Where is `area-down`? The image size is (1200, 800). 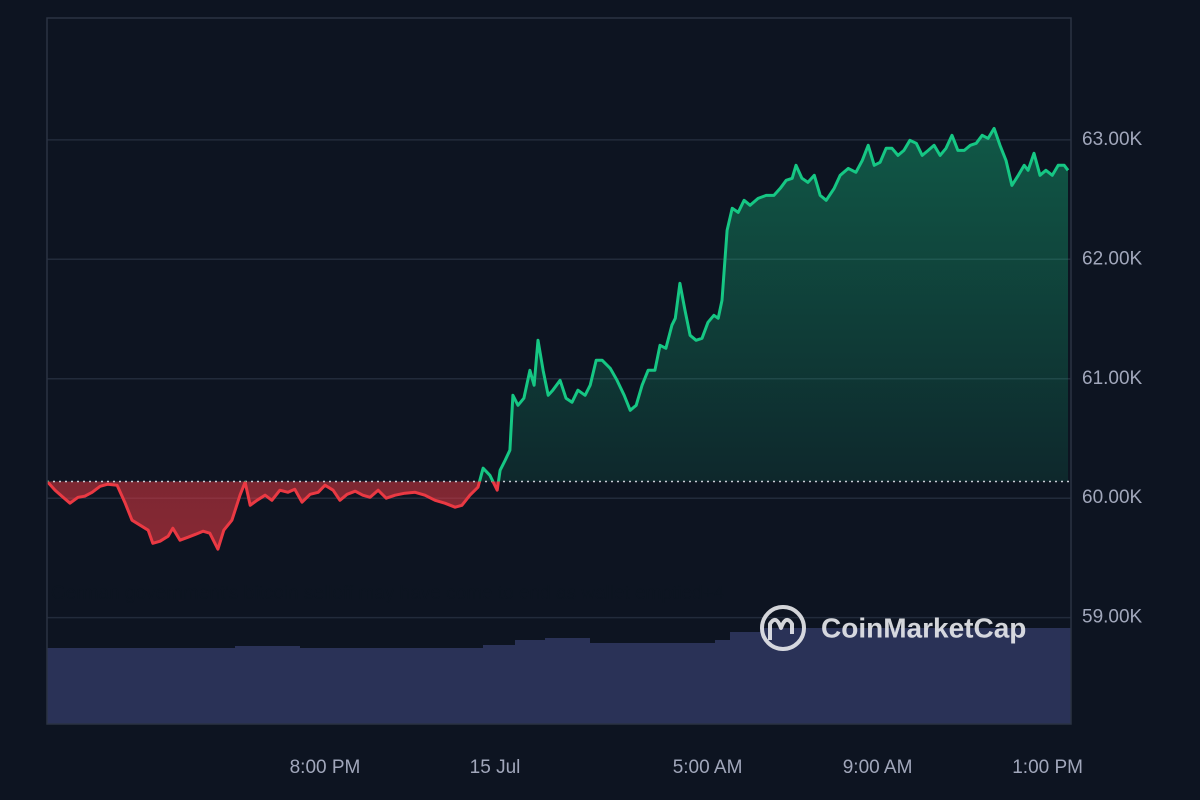
area-down is located at coordinates (273, 515).